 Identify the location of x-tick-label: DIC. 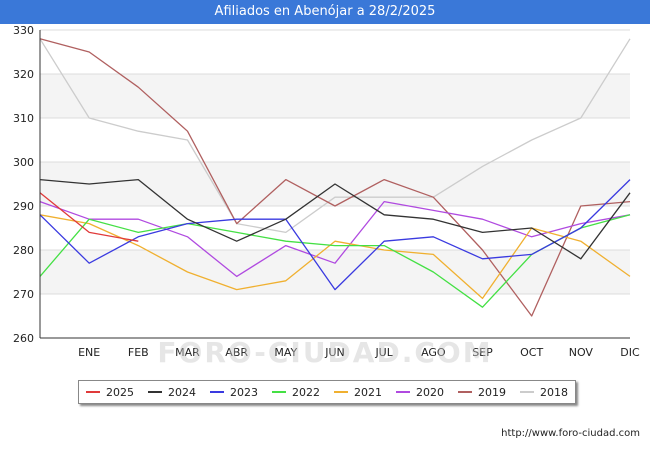
(630, 352).